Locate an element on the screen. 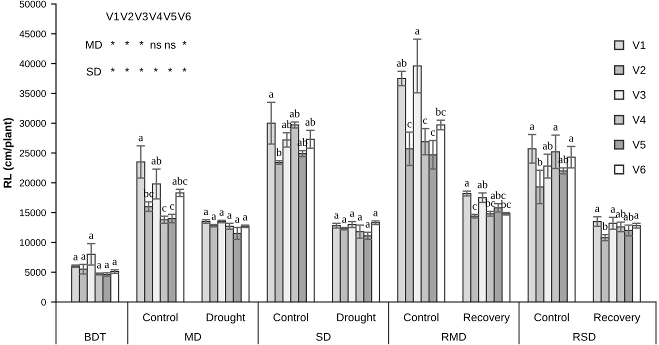 The width and height of the screenshot is (659, 345). y-tick-label: 30000 is located at coordinates (33, 123).